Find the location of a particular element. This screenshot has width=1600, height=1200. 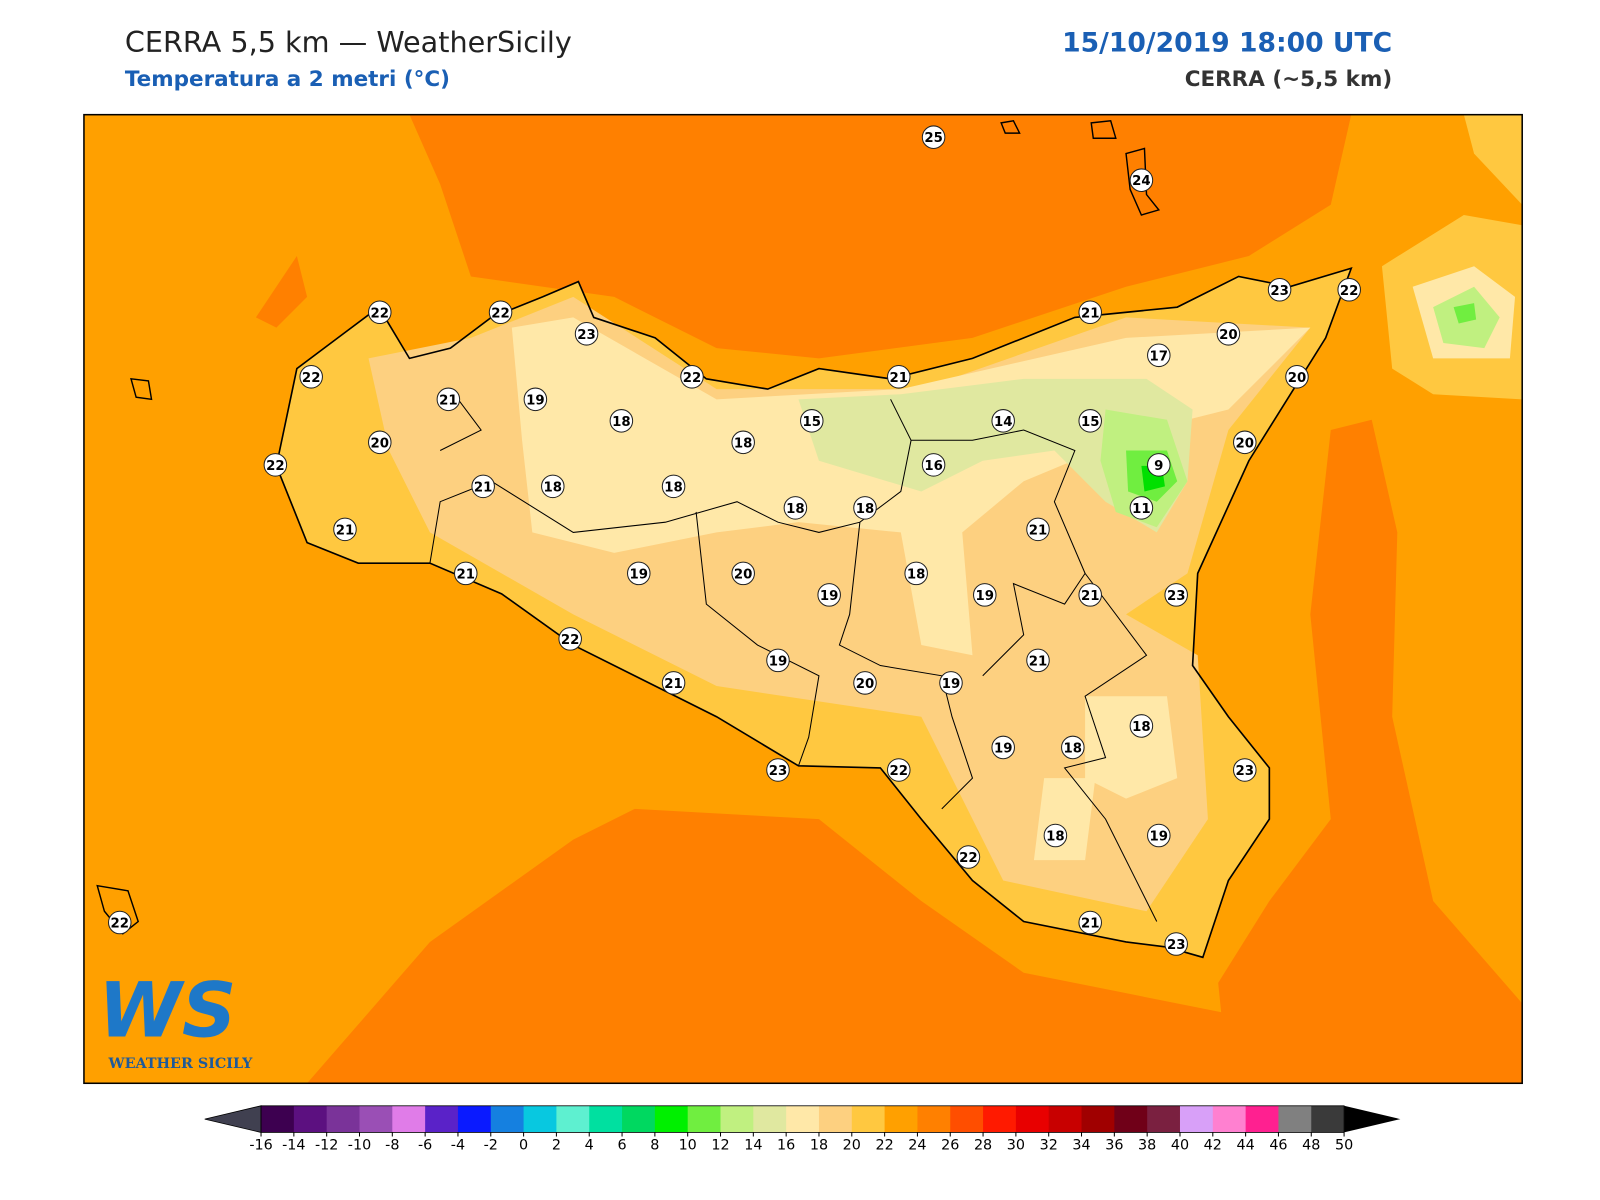

colorbar-tick-label: -4 is located at coordinates (458, 1146).